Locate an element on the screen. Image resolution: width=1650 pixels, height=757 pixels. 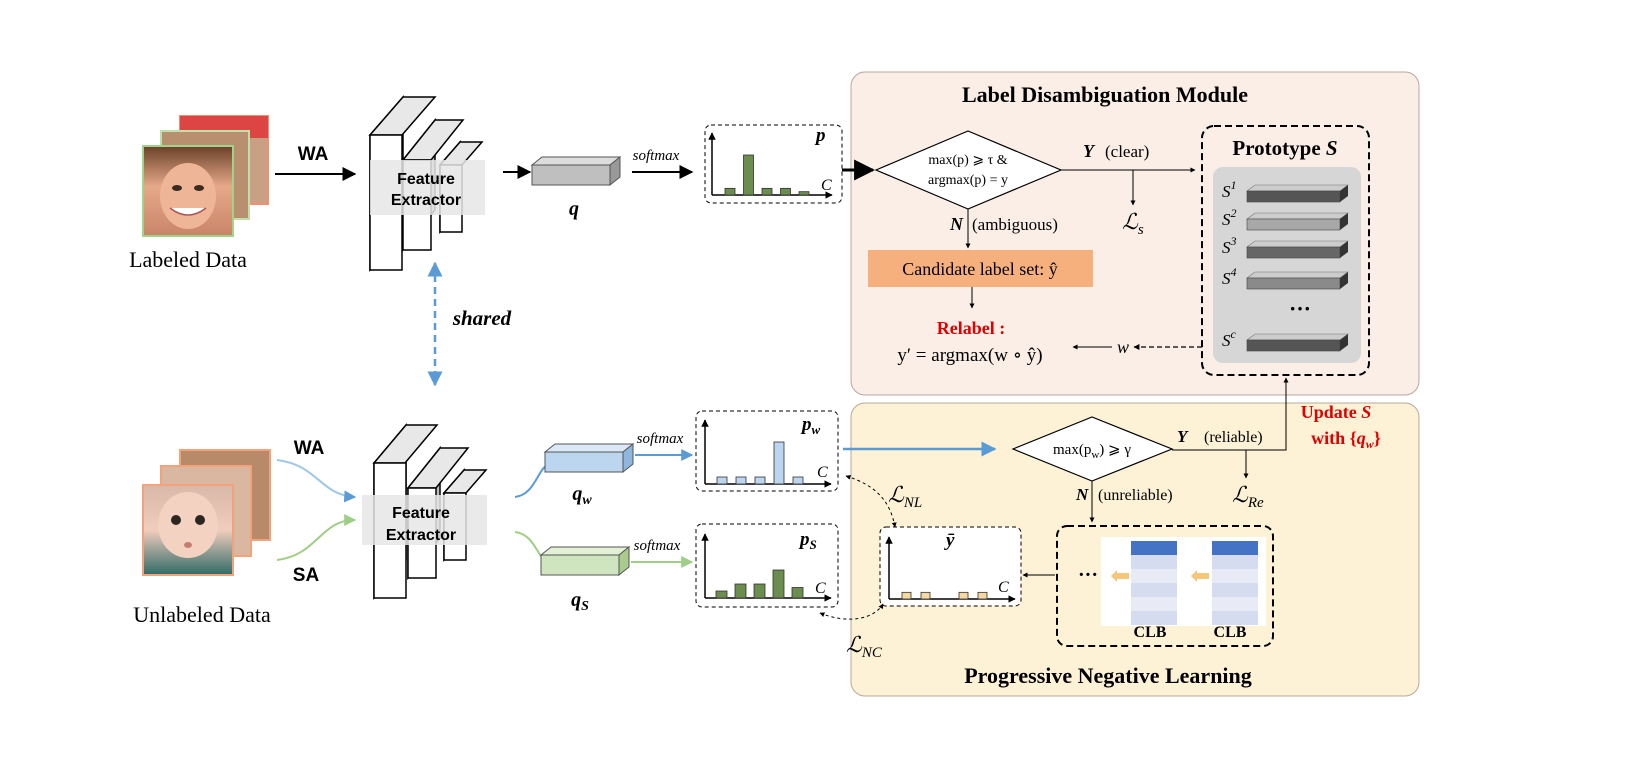
ldm-no-text: (ambiguous) is located at coordinates (1015, 224).